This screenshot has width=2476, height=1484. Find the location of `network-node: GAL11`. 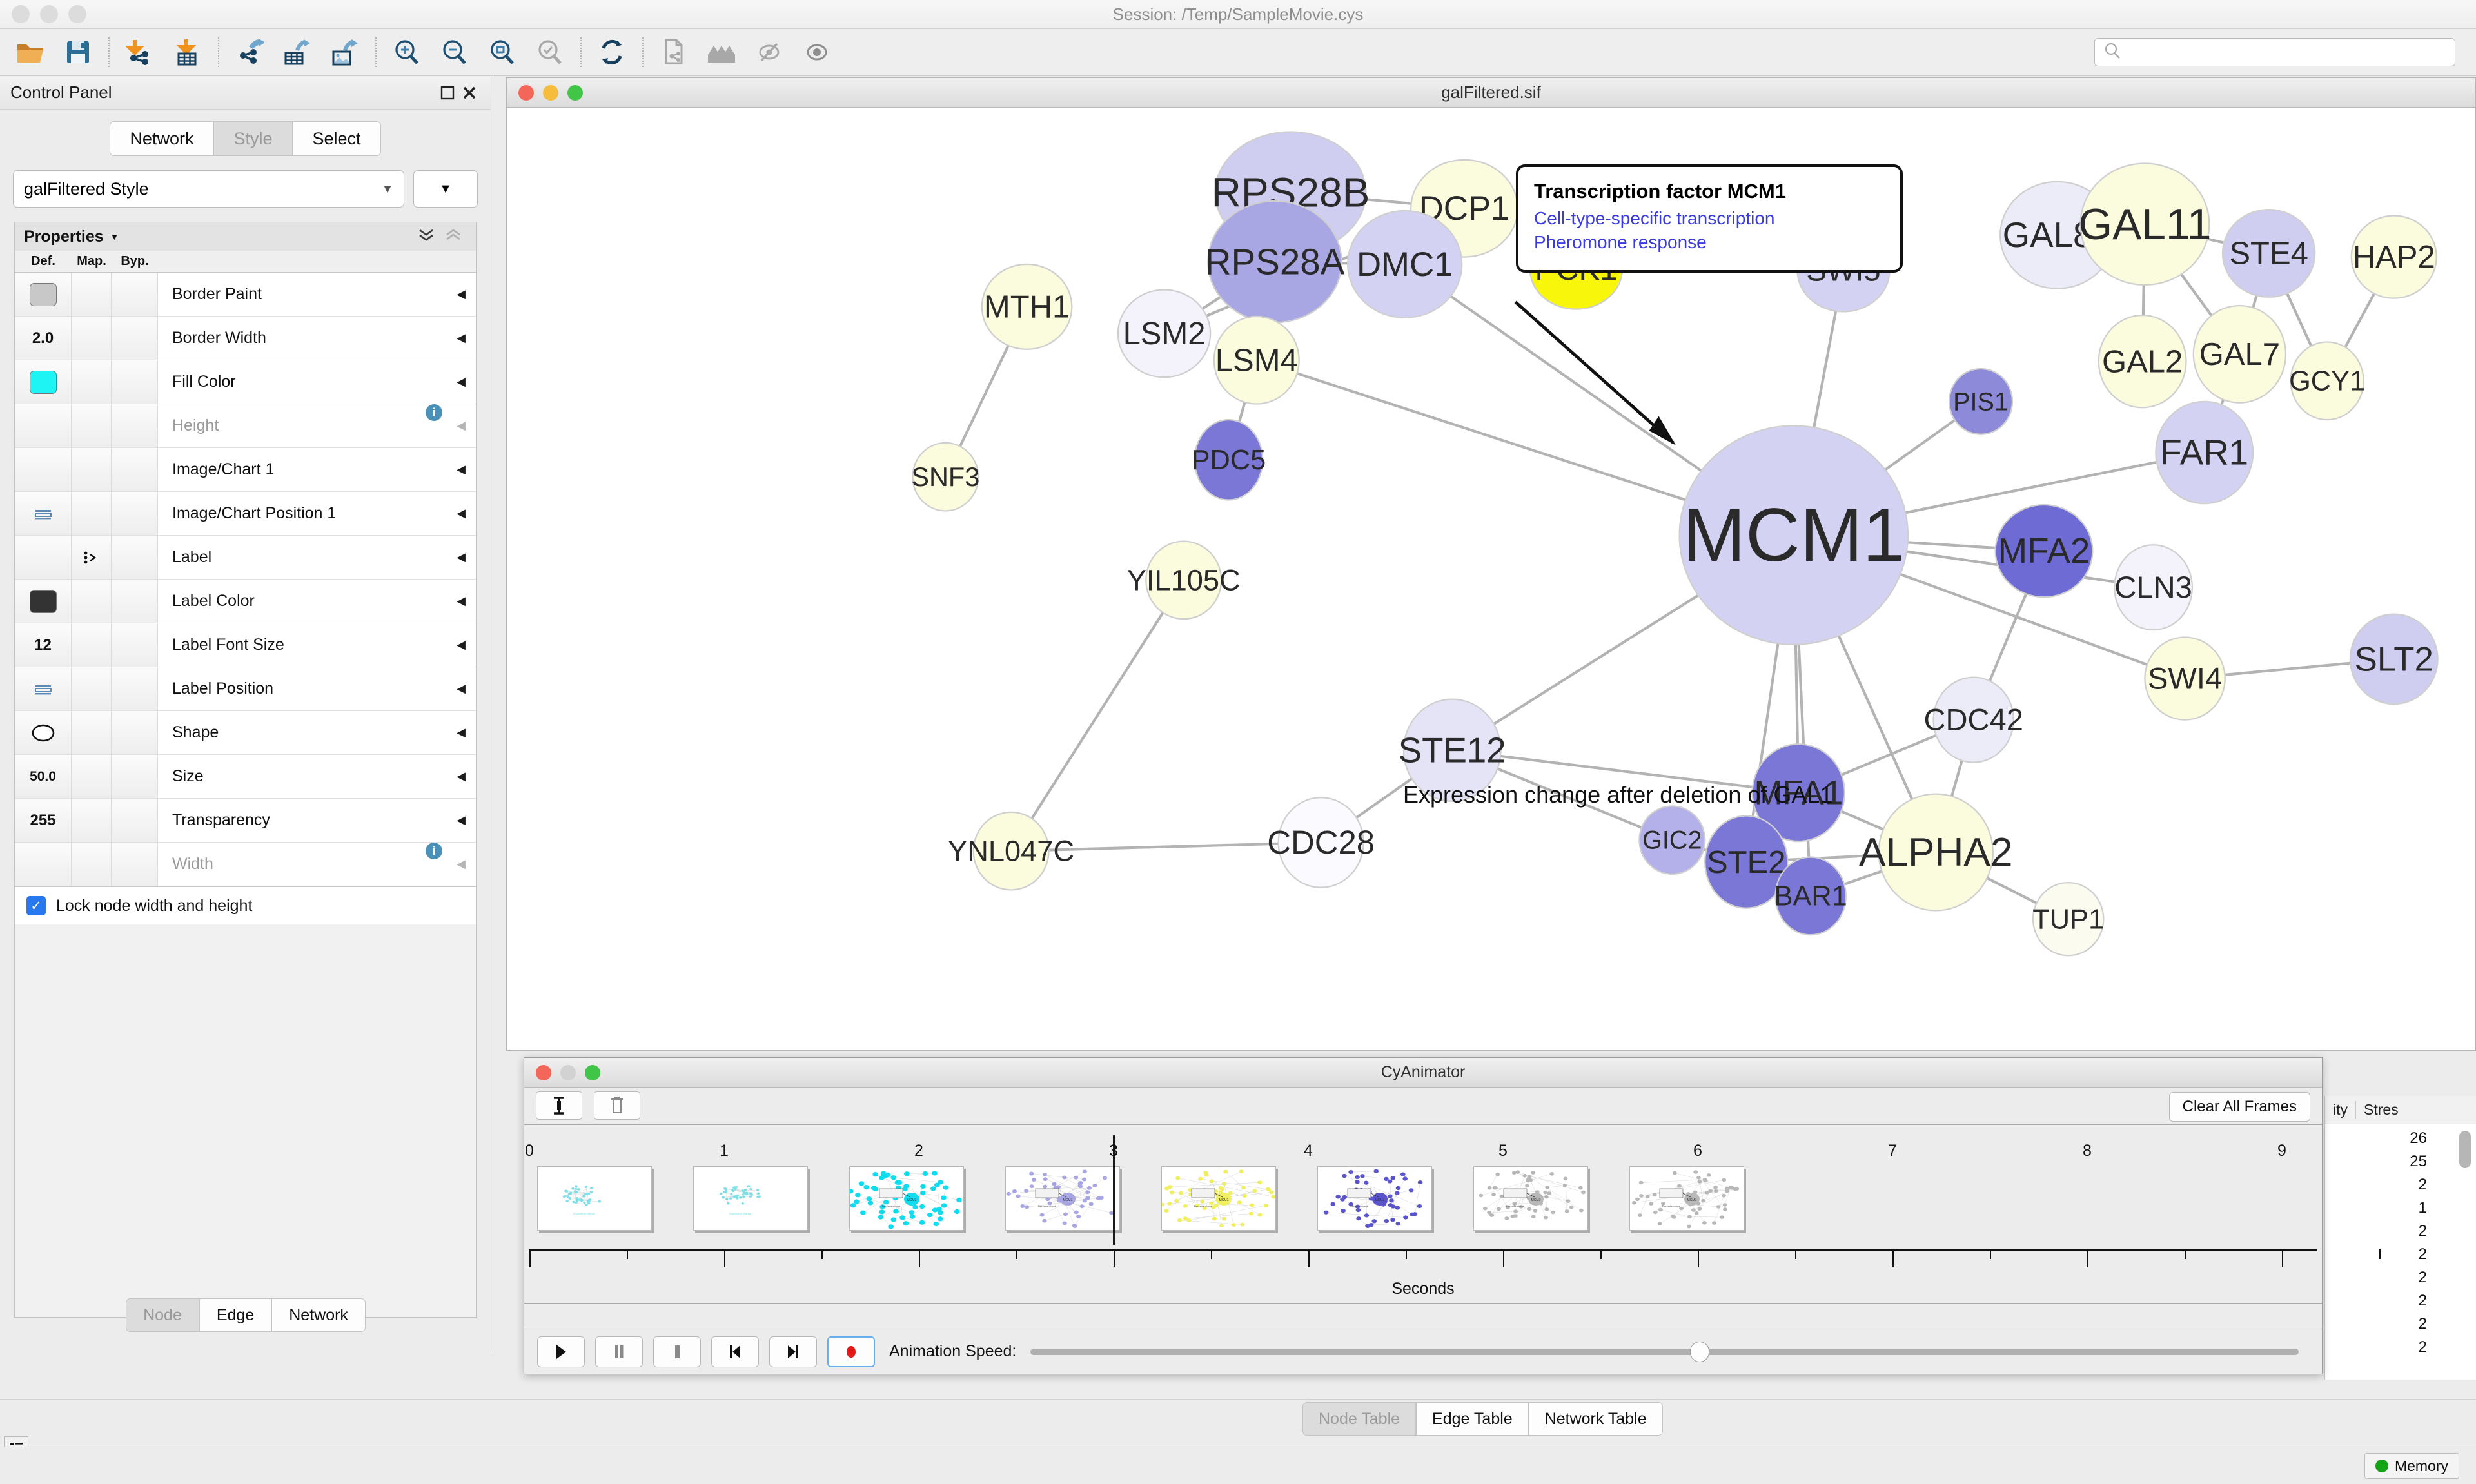

network-node: GAL11 is located at coordinates (2144, 224).